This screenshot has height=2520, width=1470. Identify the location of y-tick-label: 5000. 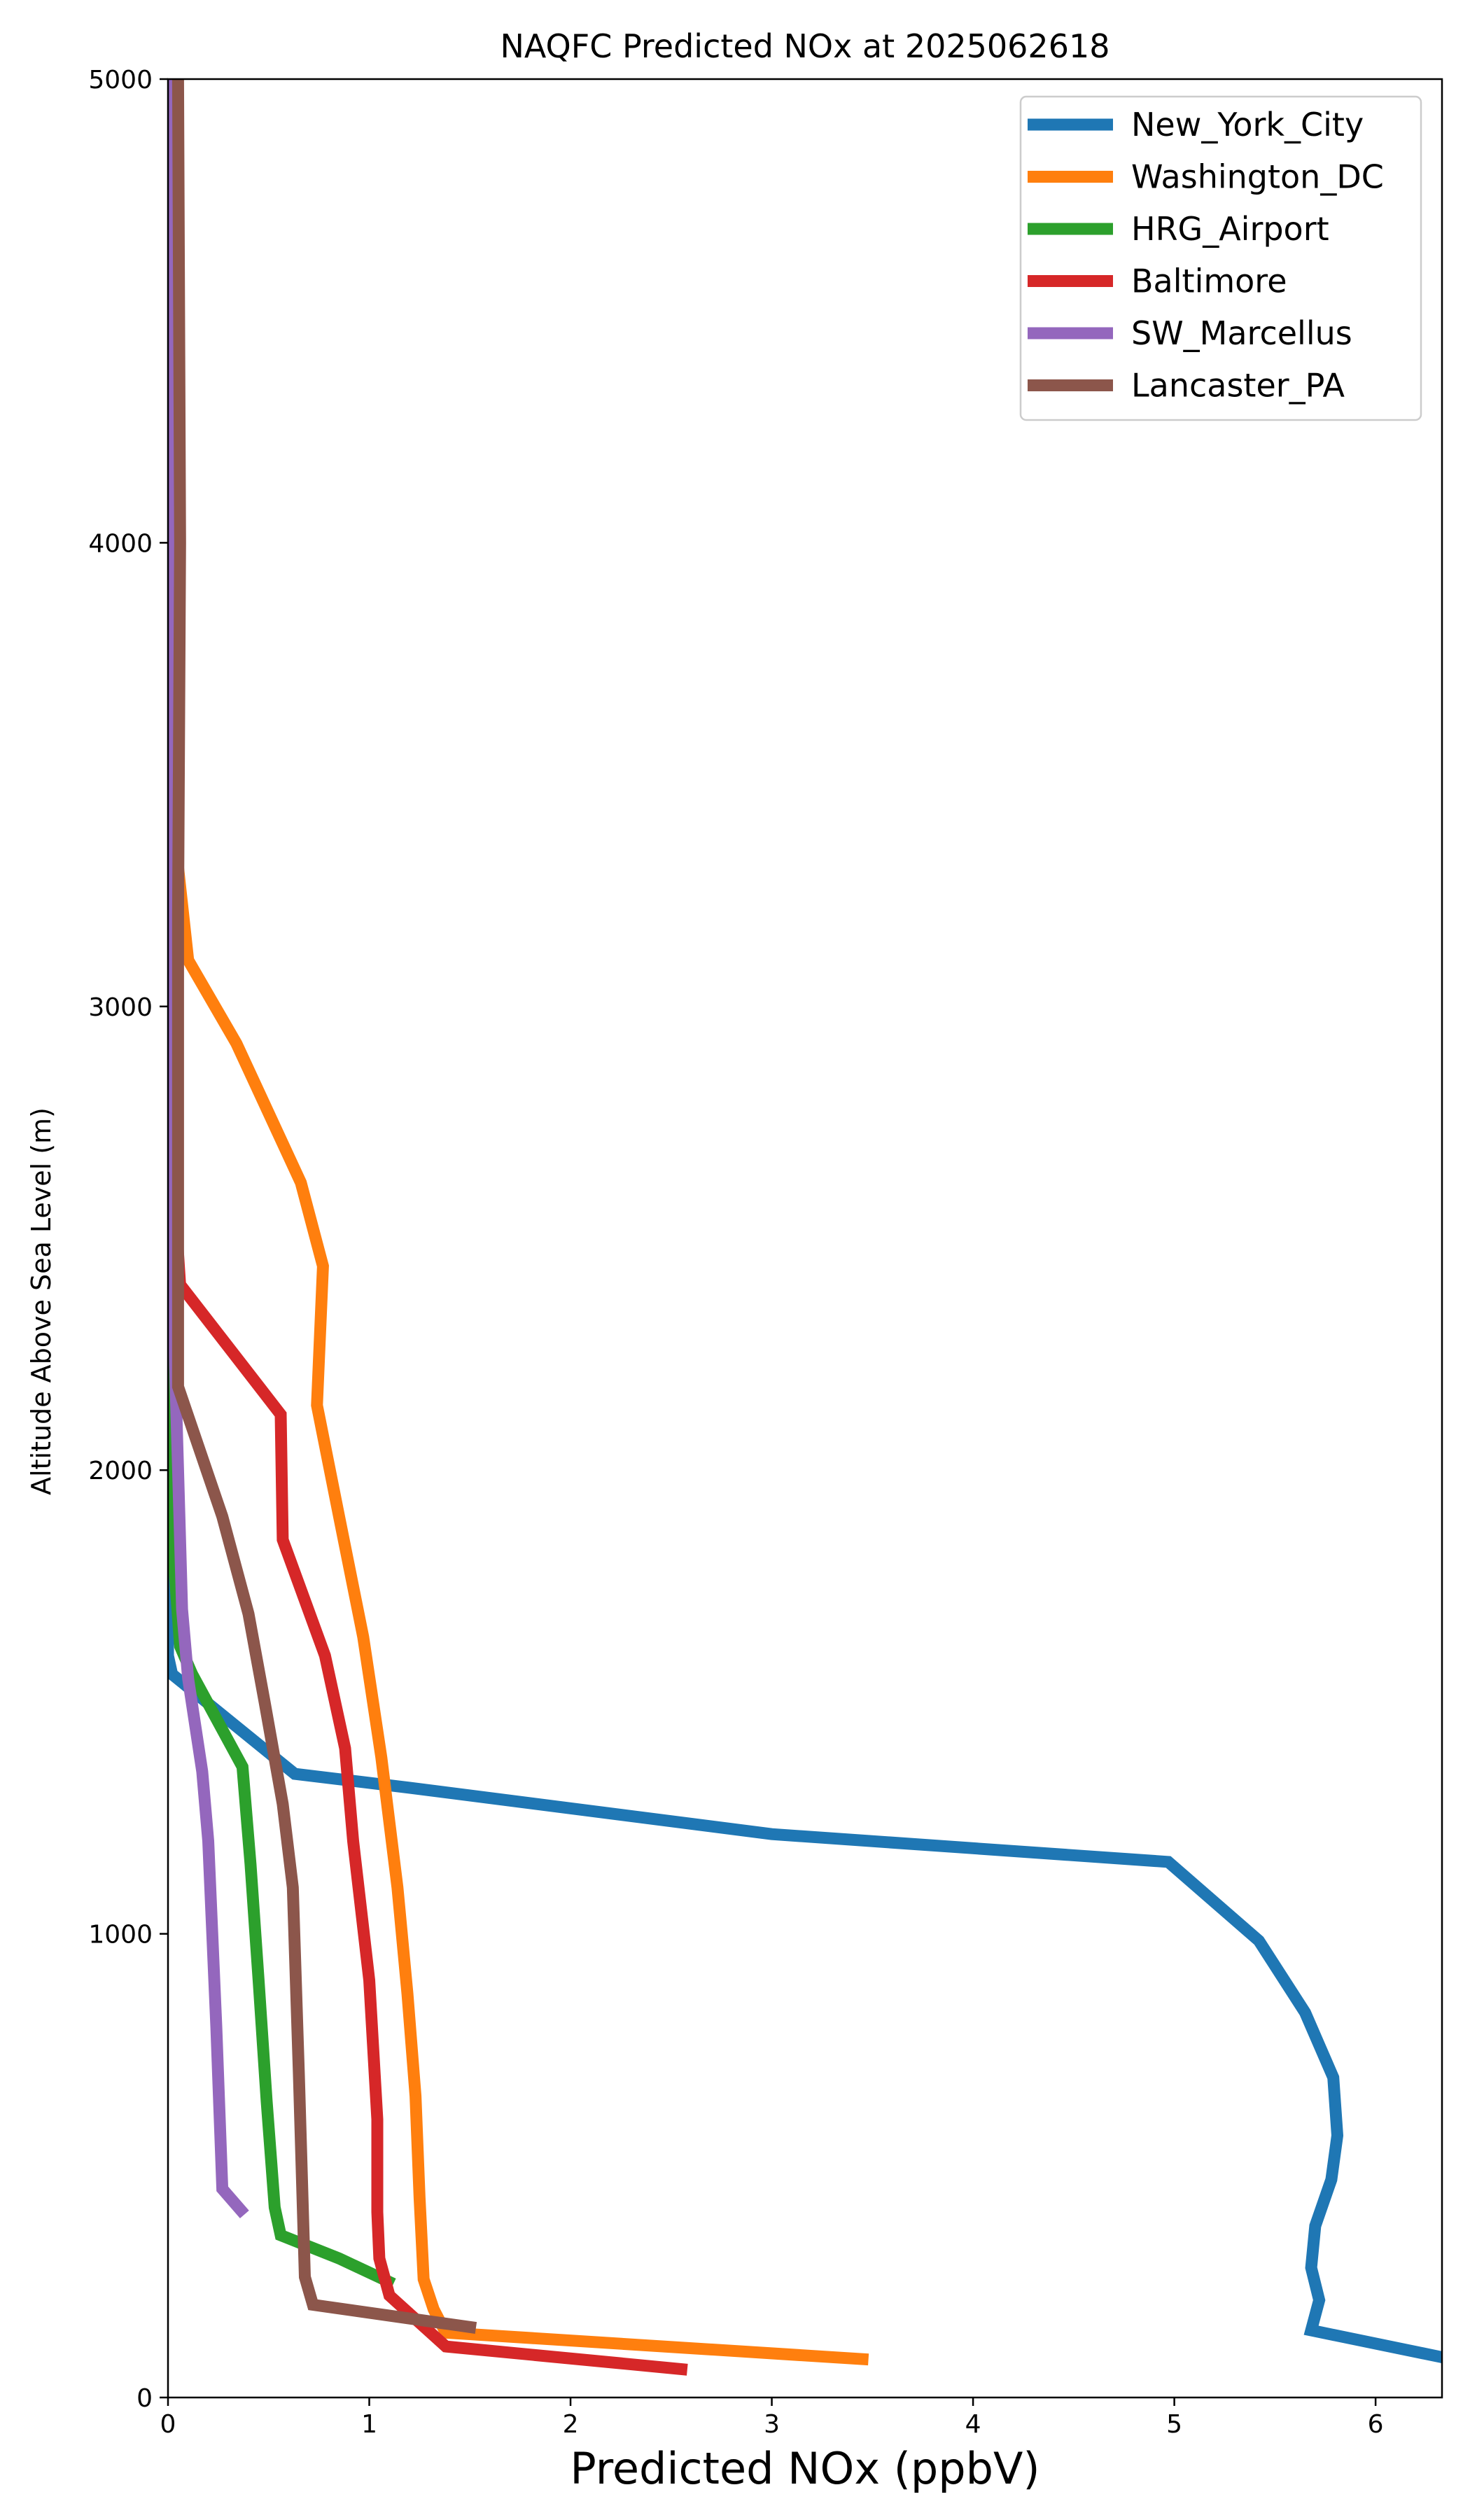
(120, 80).